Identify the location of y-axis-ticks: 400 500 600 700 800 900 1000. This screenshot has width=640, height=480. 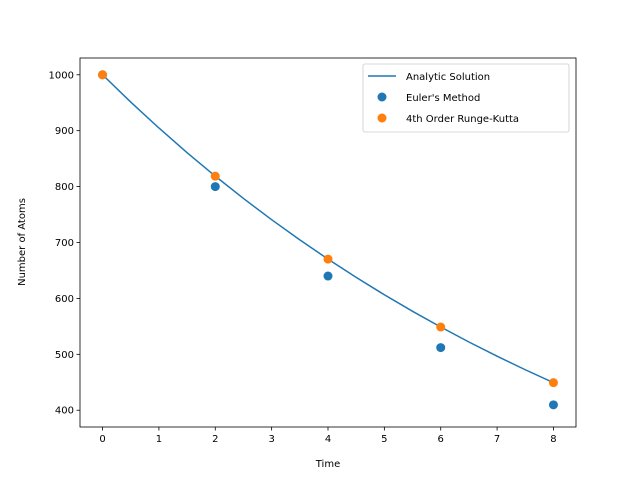
(64, 243).